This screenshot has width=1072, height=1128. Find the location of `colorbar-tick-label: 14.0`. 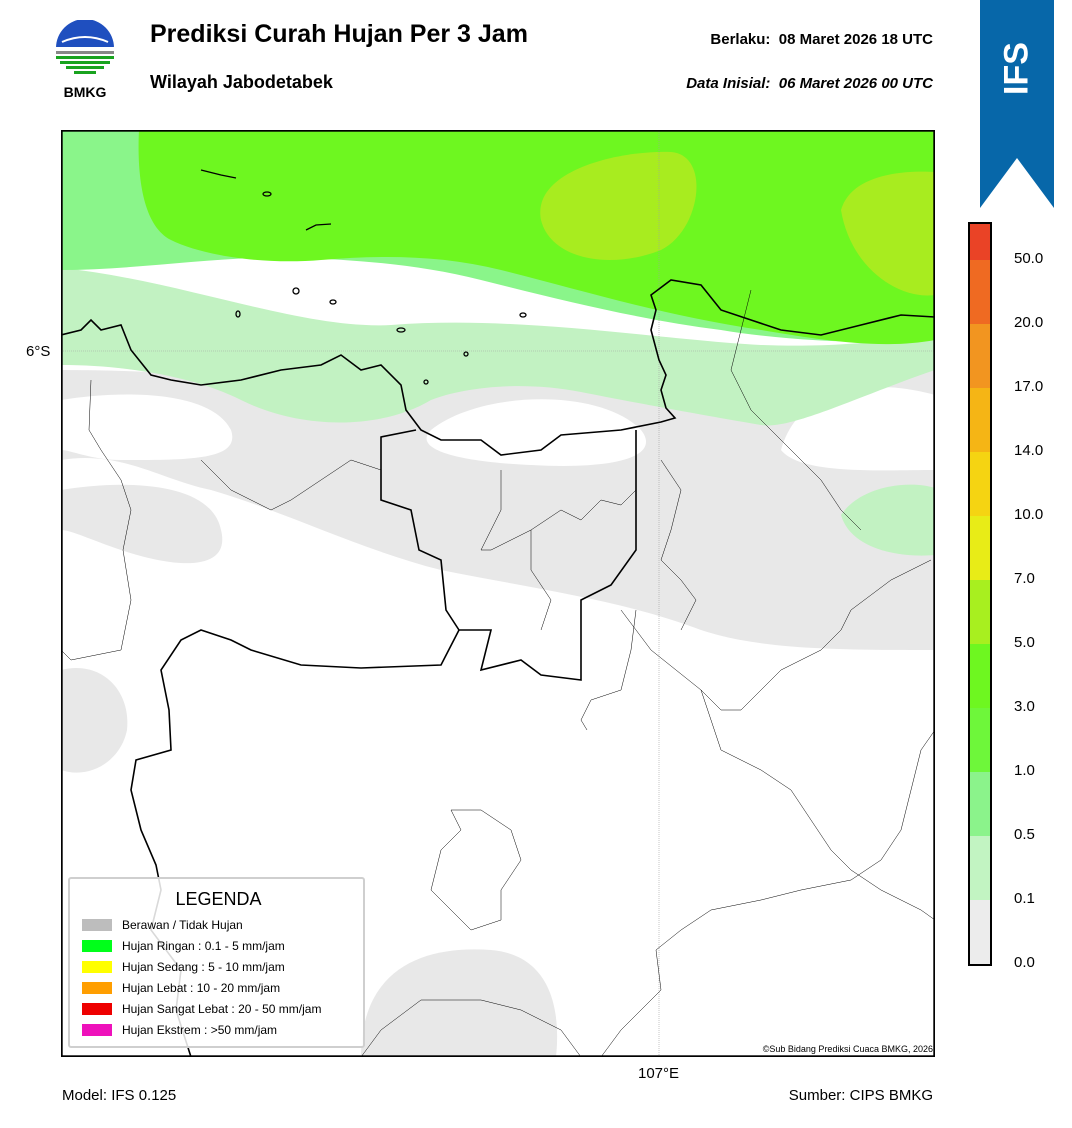

colorbar-tick-label: 14.0 is located at coordinates (1029, 450).